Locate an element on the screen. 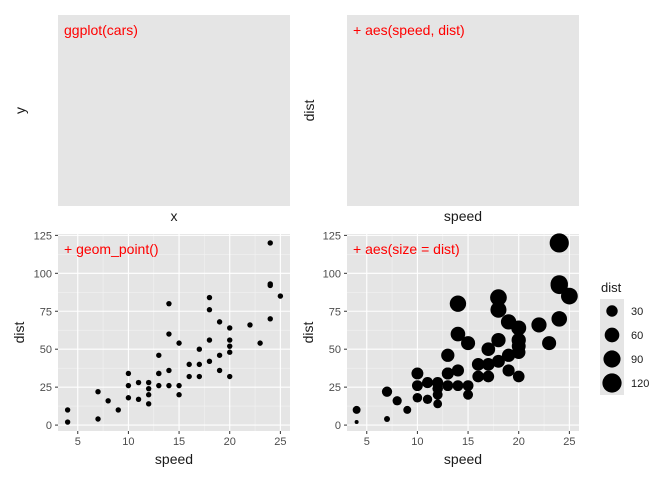 Image resolution: width=672 pixels, height=480 pixels. legend-title: dist is located at coordinates (611, 287).